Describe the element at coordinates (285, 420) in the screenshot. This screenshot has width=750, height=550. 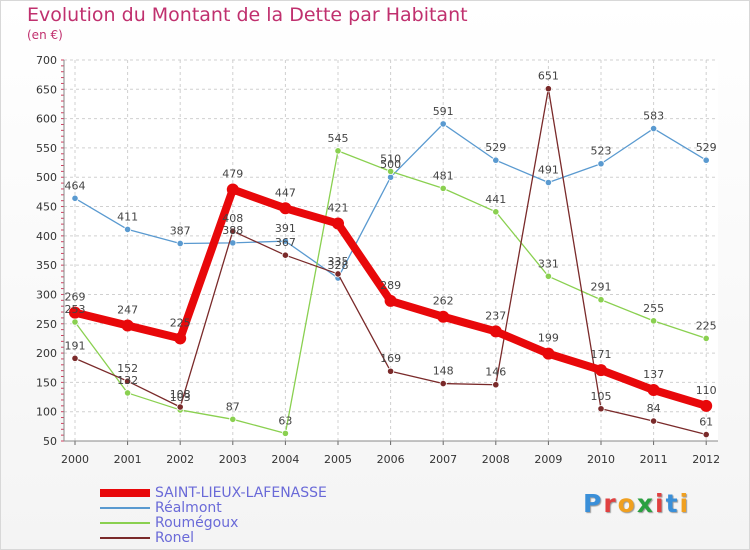
I see `data-label: 63` at that location.